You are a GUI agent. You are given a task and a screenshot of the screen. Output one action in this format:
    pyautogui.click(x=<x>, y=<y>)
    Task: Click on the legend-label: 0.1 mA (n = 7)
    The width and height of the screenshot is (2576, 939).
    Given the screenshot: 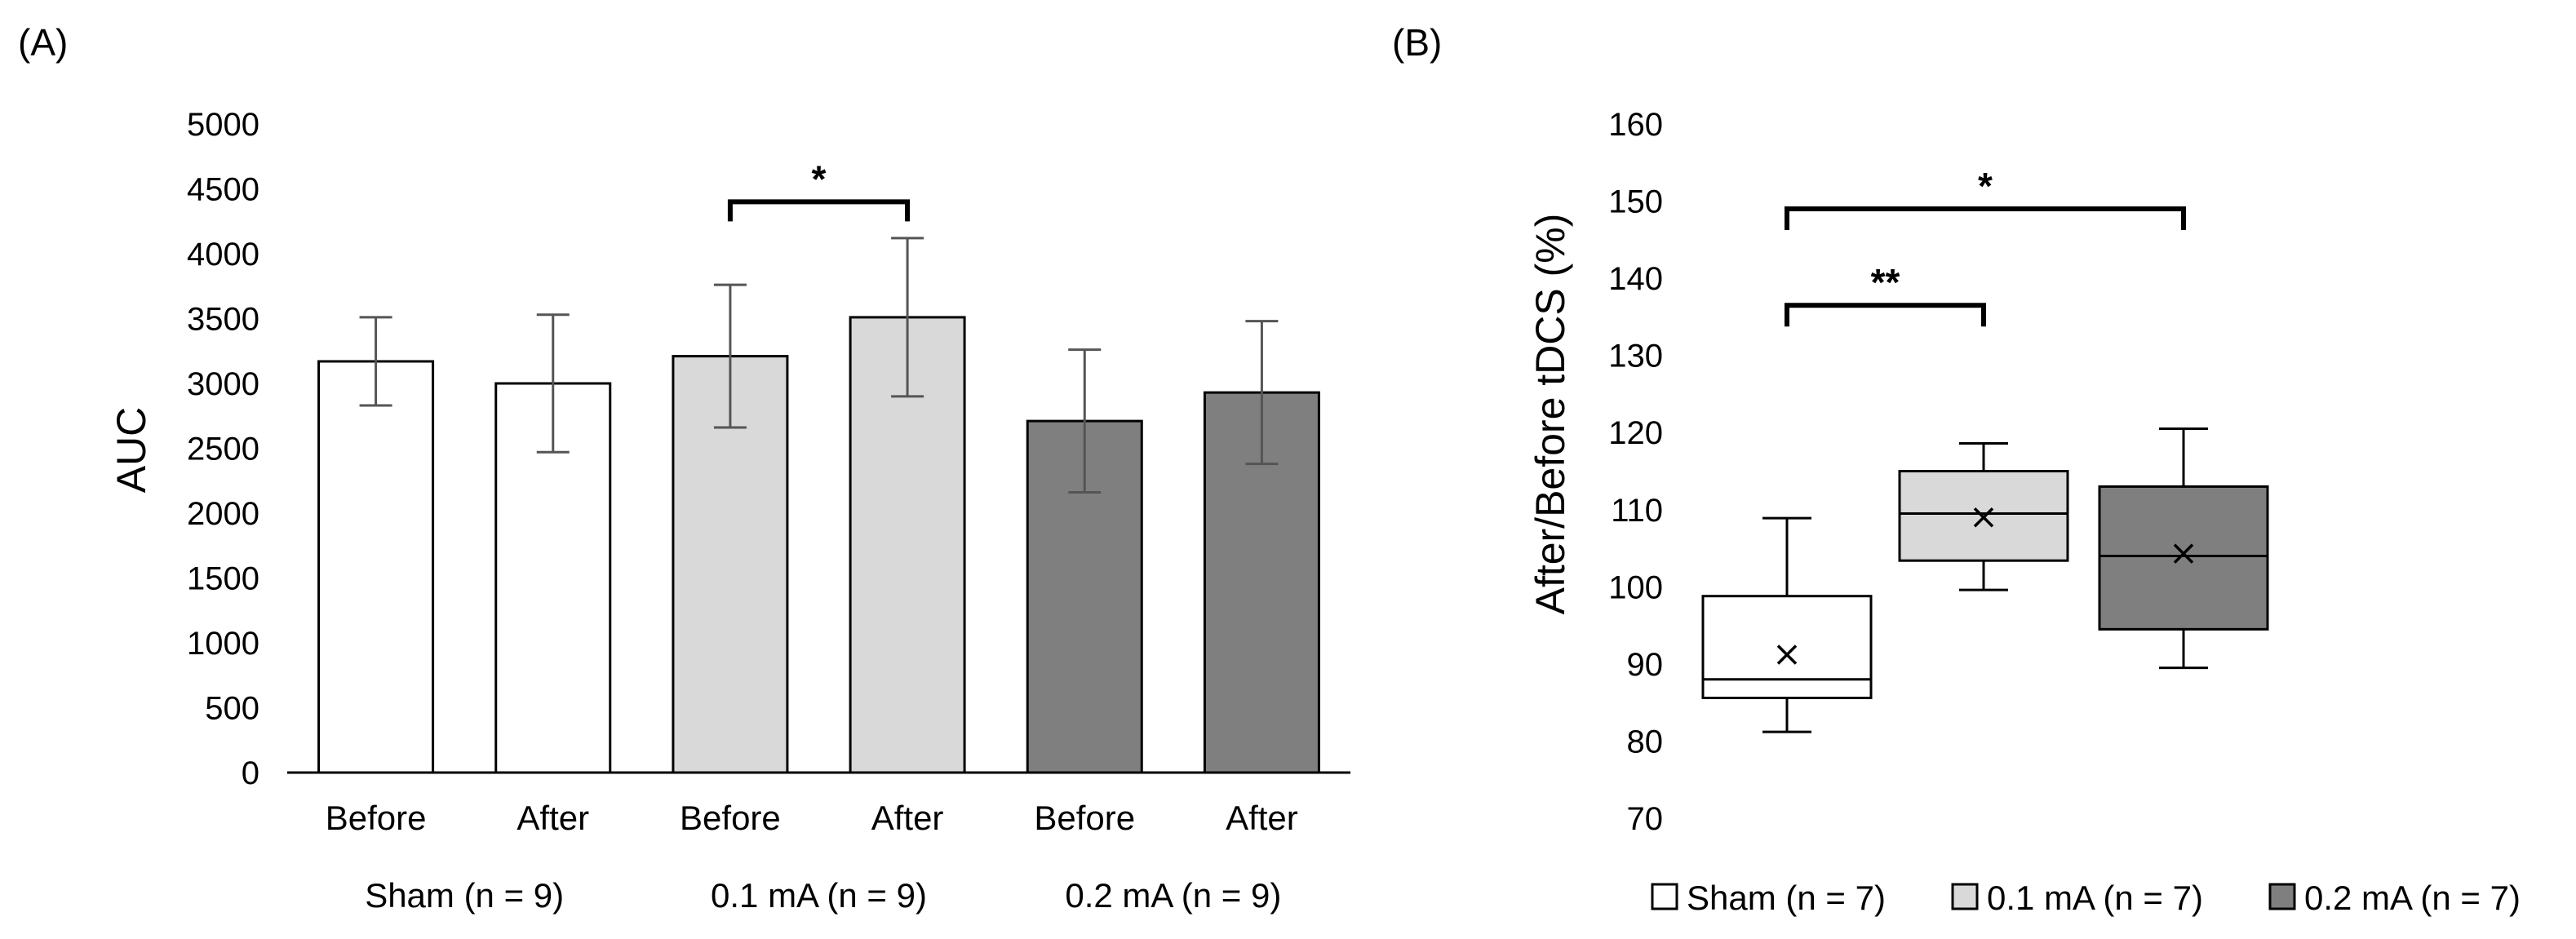 What is the action you would take?
    pyautogui.click(x=2095, y=898)
    